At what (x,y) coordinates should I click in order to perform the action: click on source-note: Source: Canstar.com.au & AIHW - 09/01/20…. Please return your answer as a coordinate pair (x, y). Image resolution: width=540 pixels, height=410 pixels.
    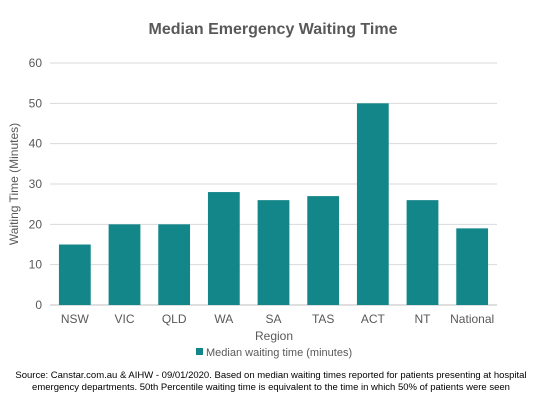
    Looking at the image, I should click on (271, 381).